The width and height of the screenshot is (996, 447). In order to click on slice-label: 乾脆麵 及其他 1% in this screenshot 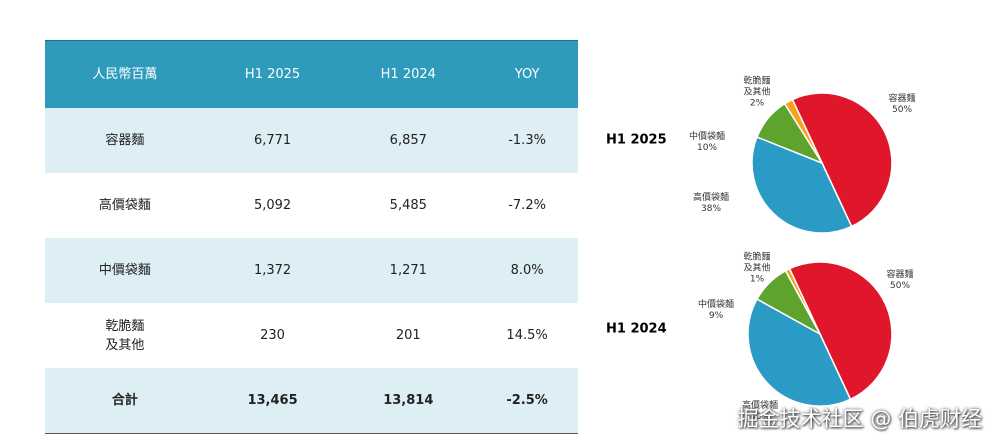, I will do `click(756, 269)`.